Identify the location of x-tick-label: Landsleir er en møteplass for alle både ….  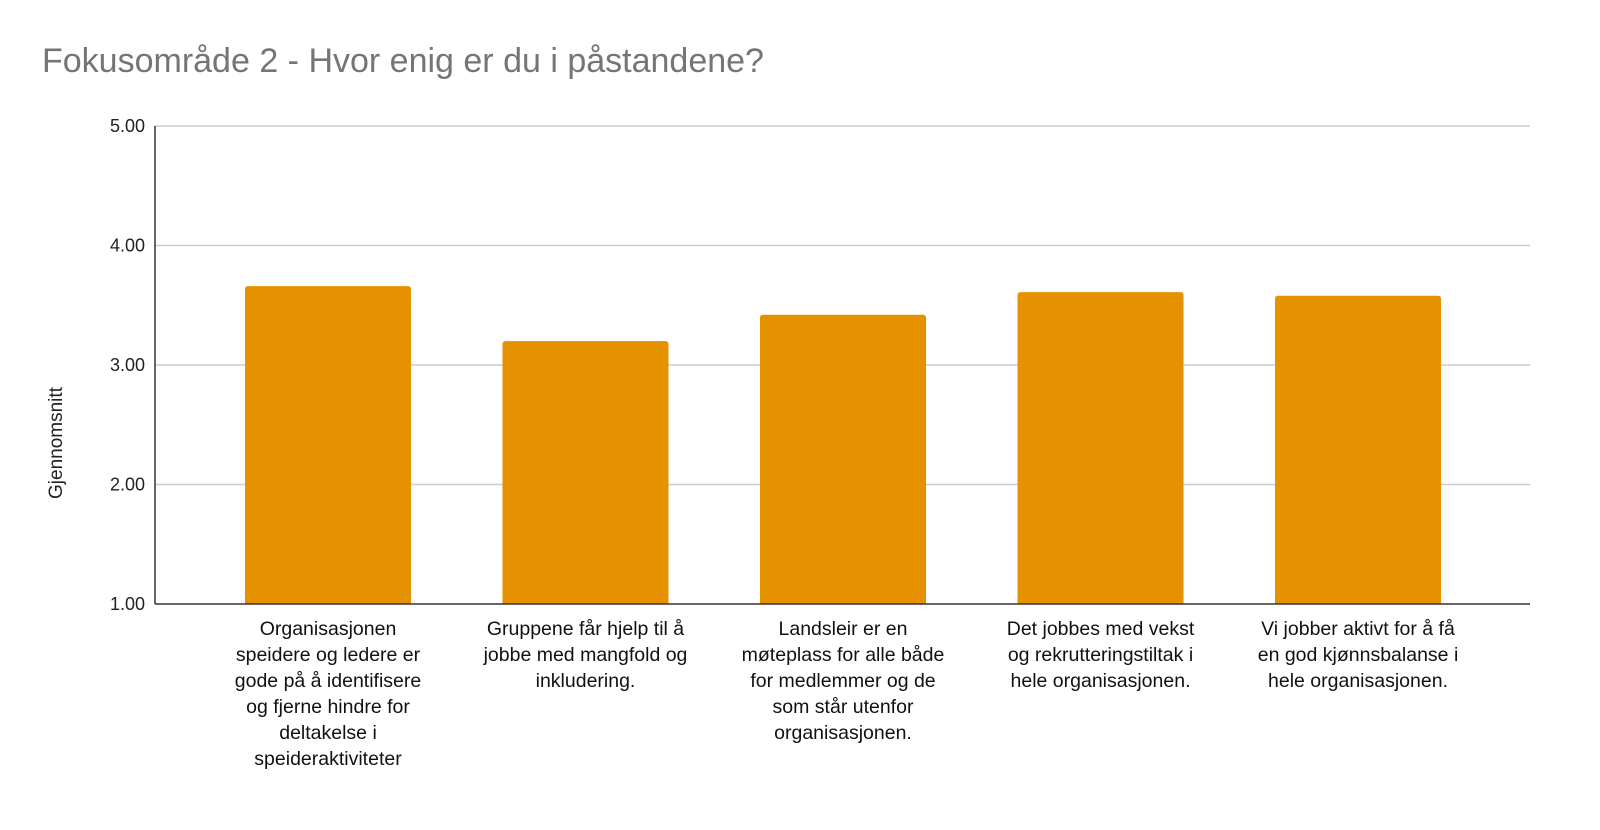
(843, 681).